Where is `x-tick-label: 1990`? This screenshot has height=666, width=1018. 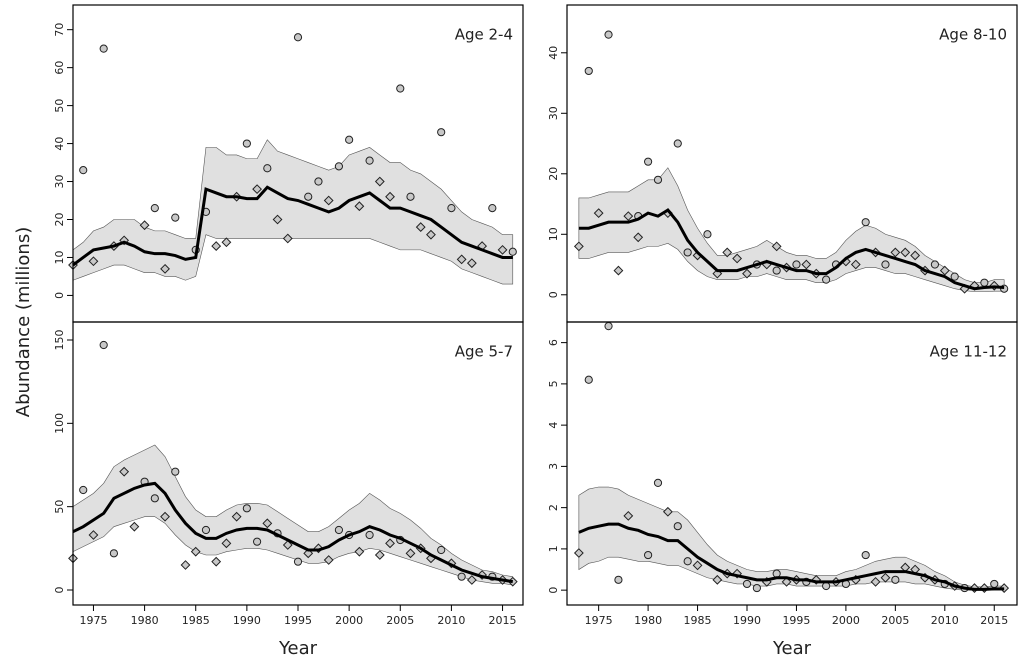
x-tick-label: 1990 is located at coordinates (747, 620).